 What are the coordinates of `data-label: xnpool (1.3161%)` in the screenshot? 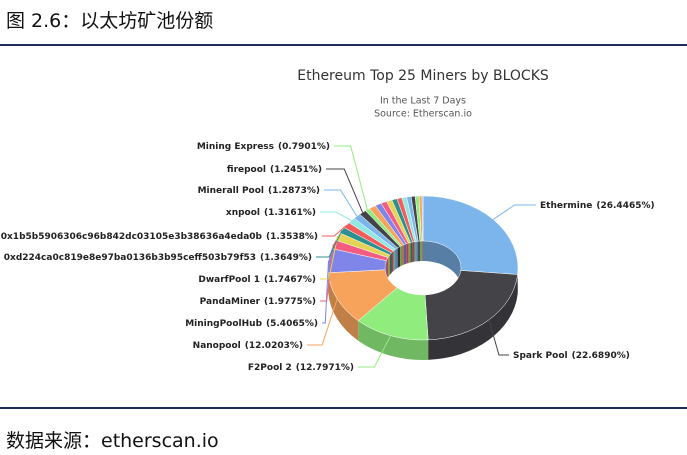 It's located at (271, 213).